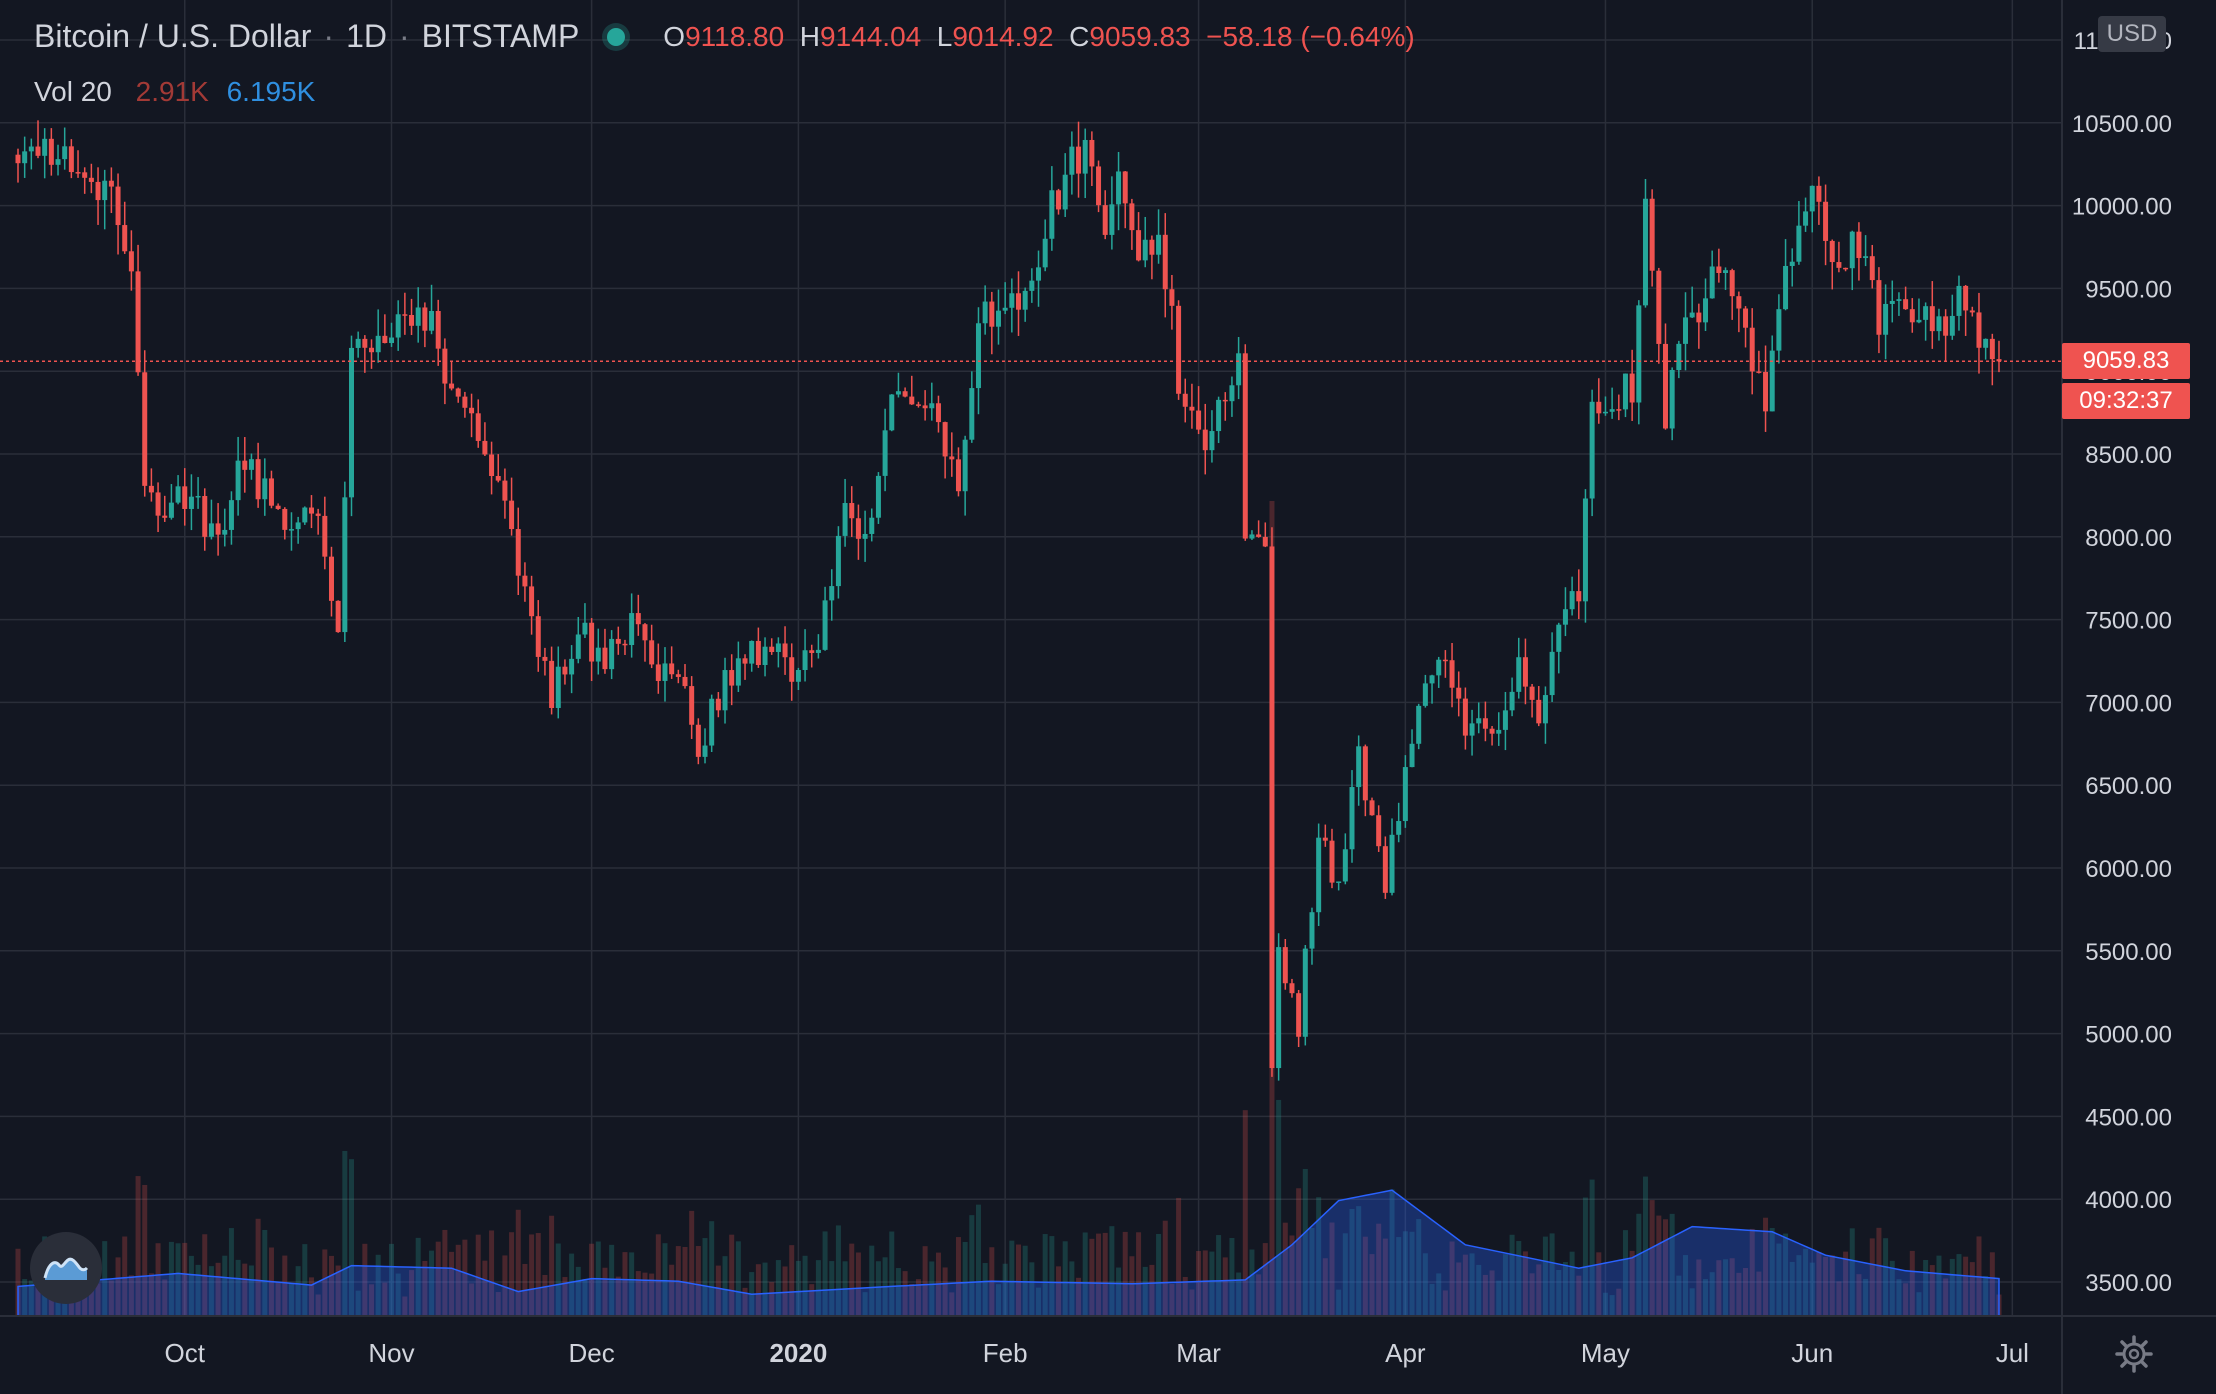  What do you see at coordinates (1097, 1353) in the screenshot?
I see `time-axis: Oct Nov Dec 2020 Feb Mar Apr May Jun Jul` at bounding box center [1097, 1353].